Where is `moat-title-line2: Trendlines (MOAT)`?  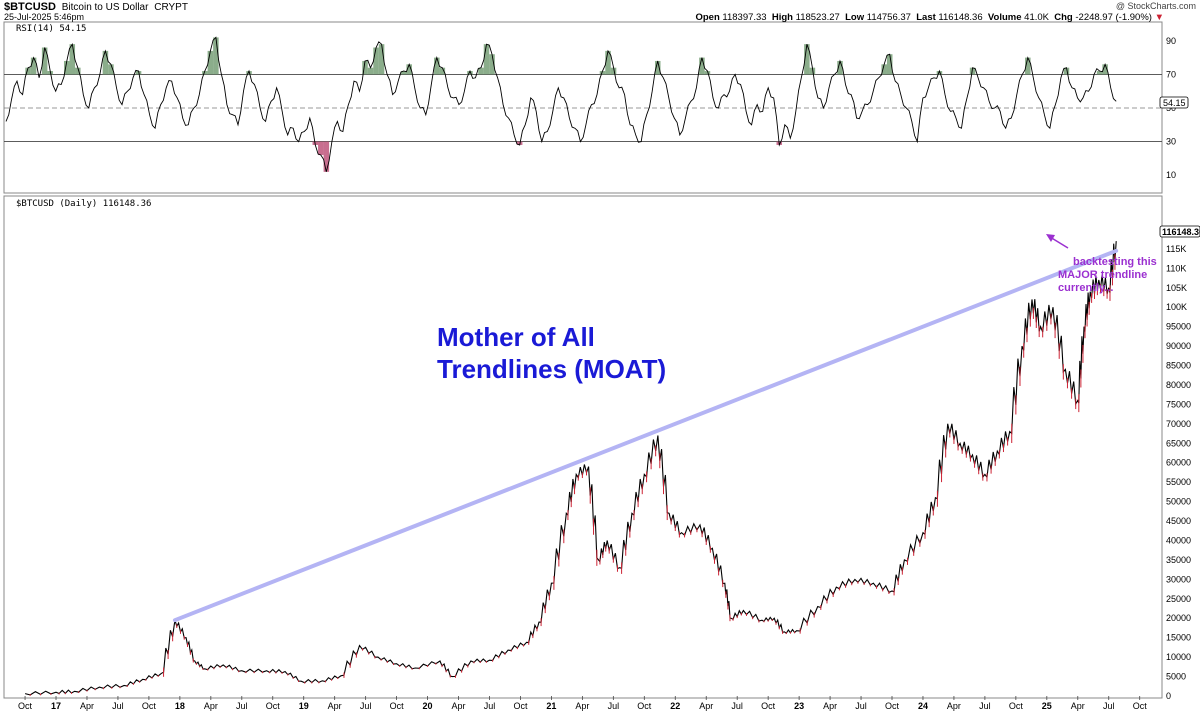 moat-title-line2: Trendlines (MOAT) is located at coordinates (551, 369).